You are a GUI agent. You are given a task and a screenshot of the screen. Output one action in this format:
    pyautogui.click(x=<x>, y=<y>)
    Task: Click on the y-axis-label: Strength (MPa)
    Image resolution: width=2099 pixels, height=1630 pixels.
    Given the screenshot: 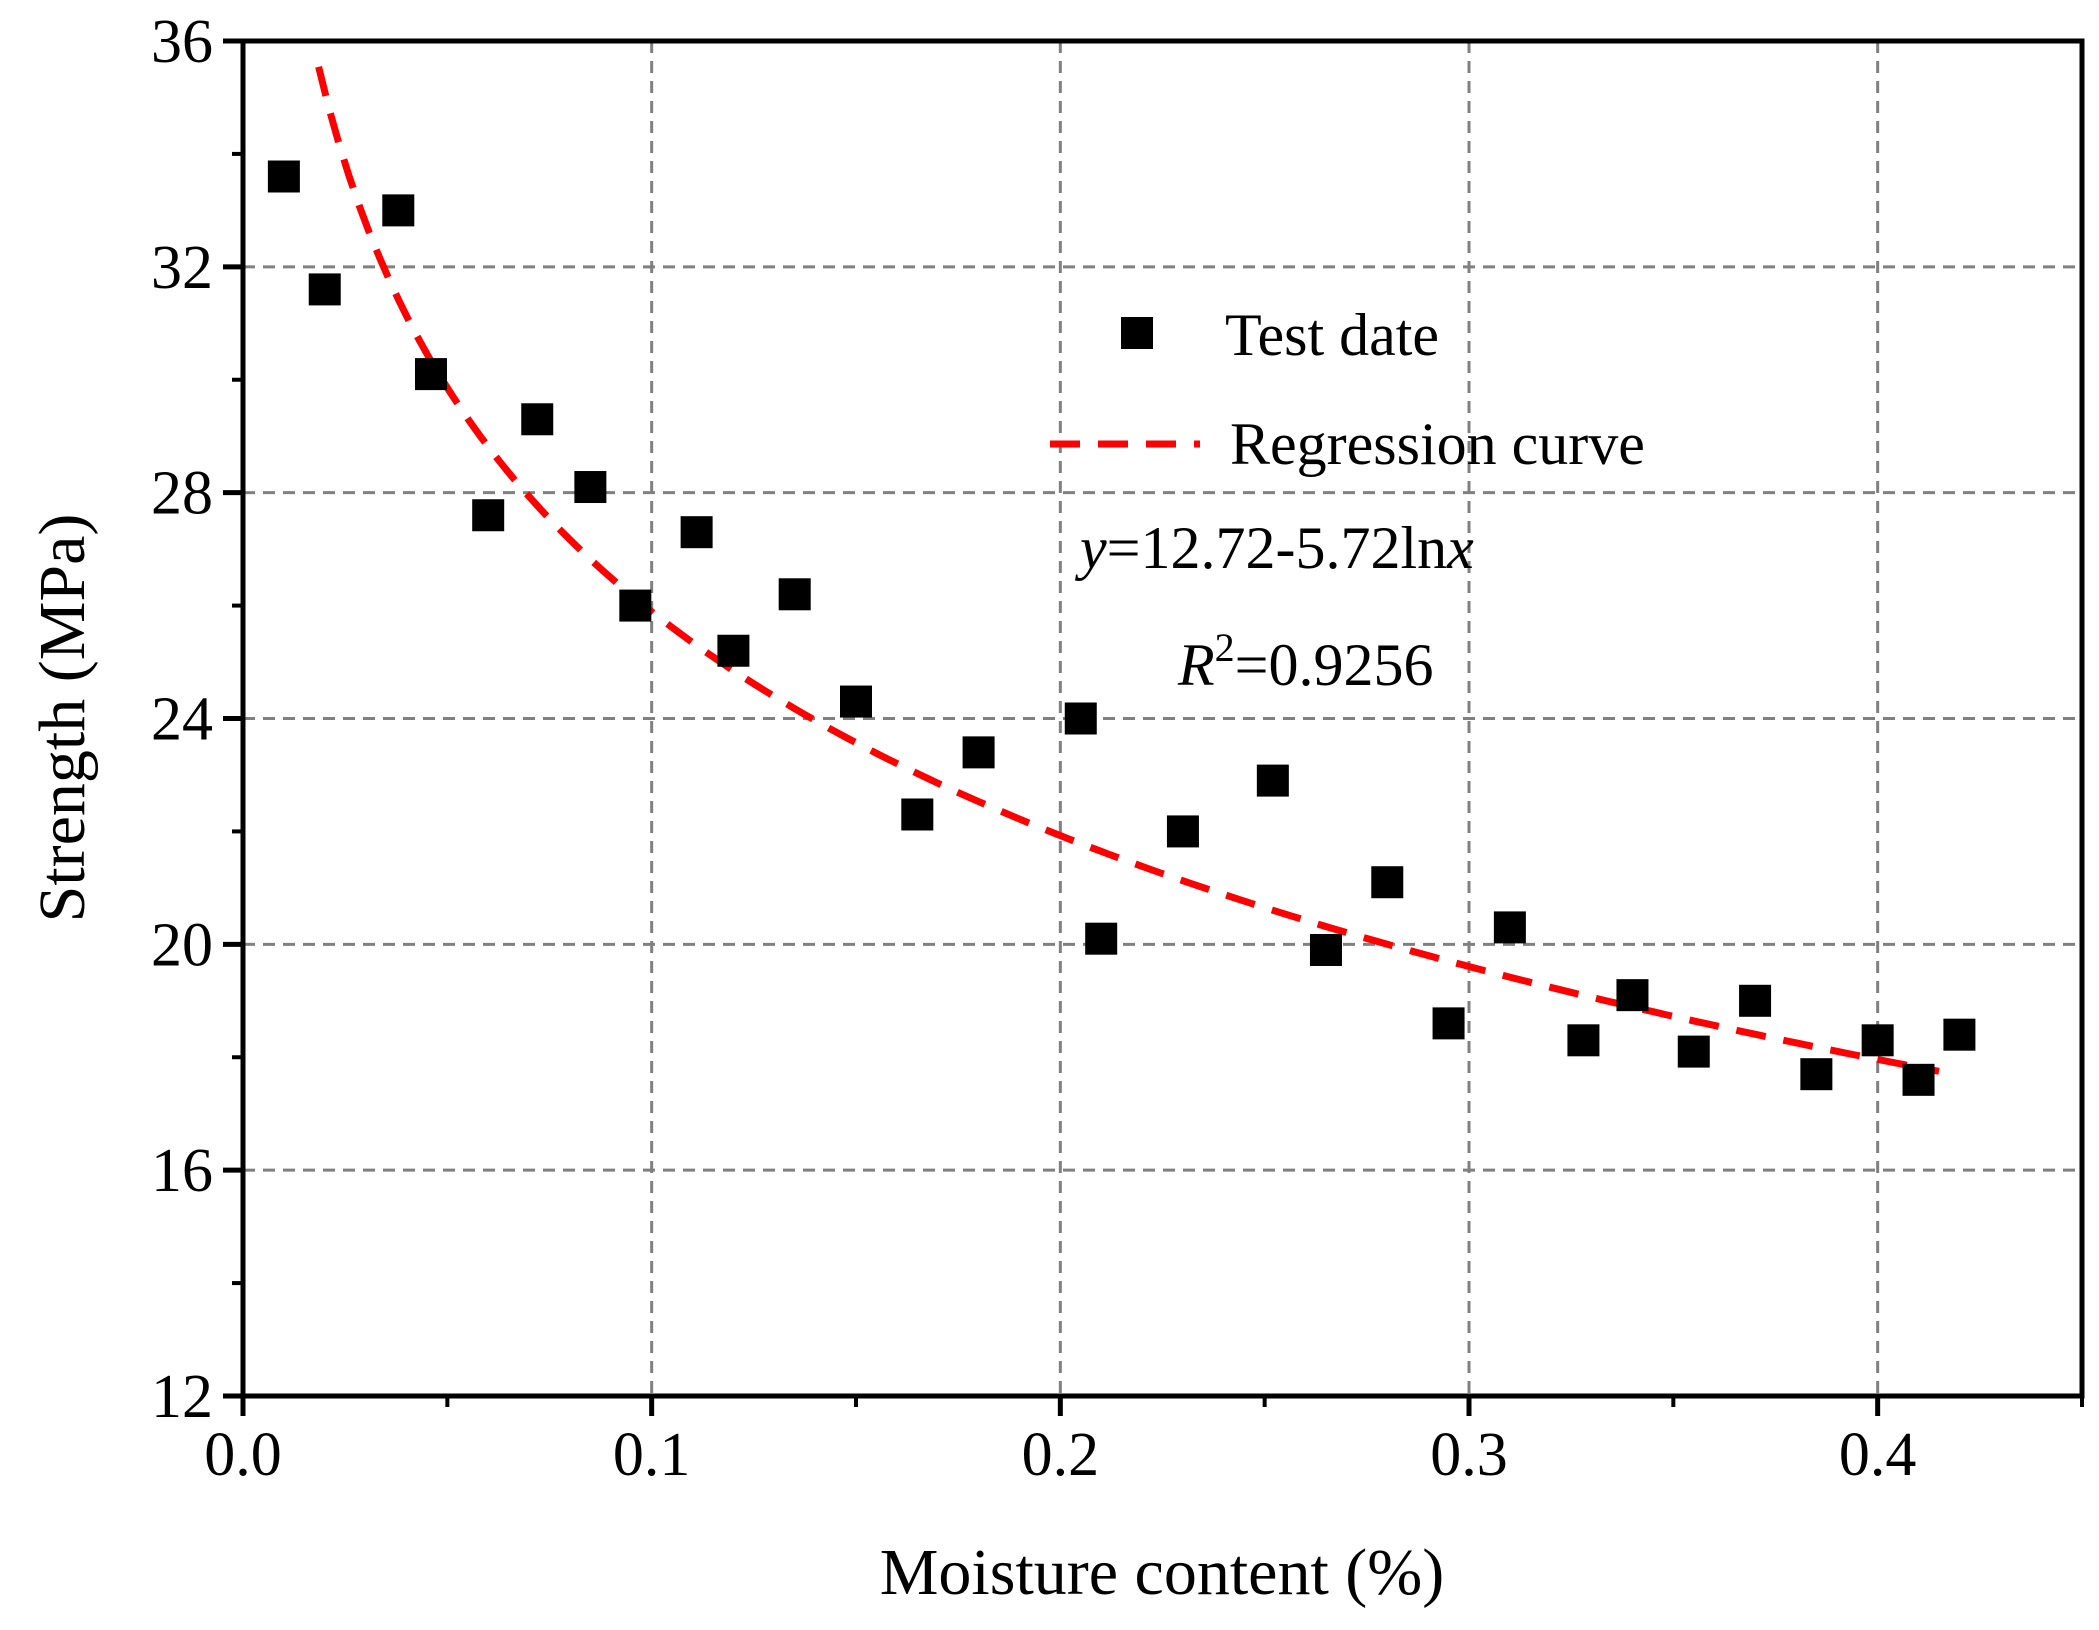 What is the action you would take?
    pyautogui.click(x=62, y=718)
    